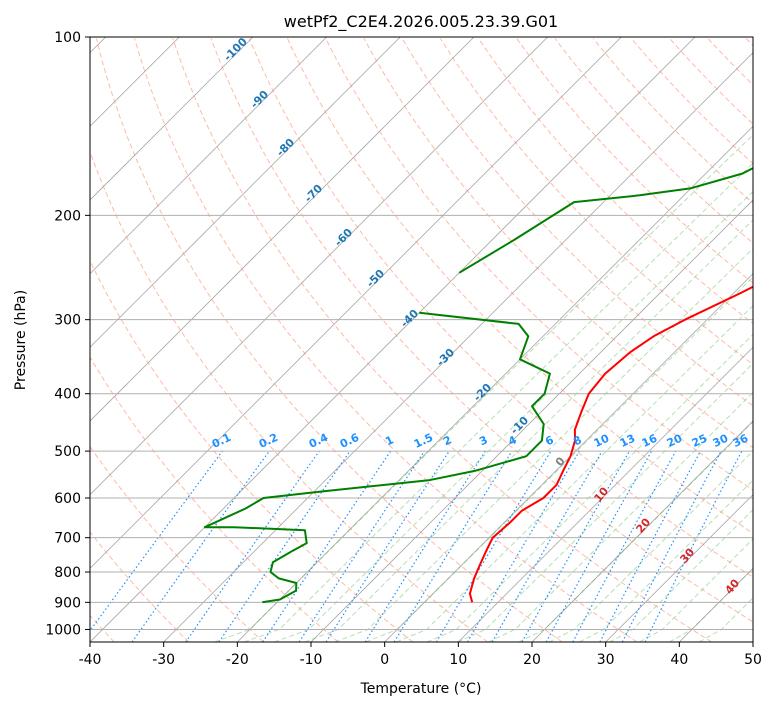 The image size is (775, 708). Describe the element at coordinates (389, 440) in the screenshot. I see `mixing-ratio-label: 1` at that location.